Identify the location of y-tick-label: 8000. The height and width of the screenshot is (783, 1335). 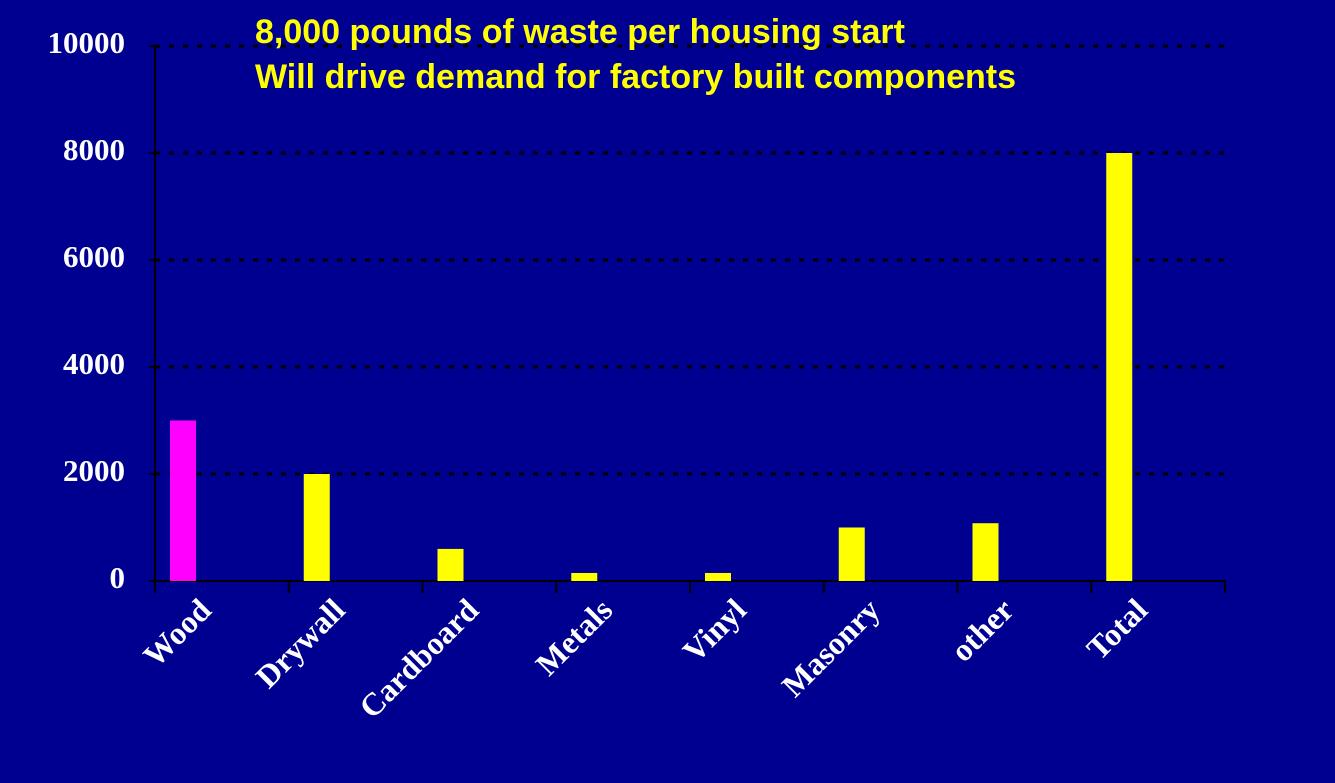
(94, 149).